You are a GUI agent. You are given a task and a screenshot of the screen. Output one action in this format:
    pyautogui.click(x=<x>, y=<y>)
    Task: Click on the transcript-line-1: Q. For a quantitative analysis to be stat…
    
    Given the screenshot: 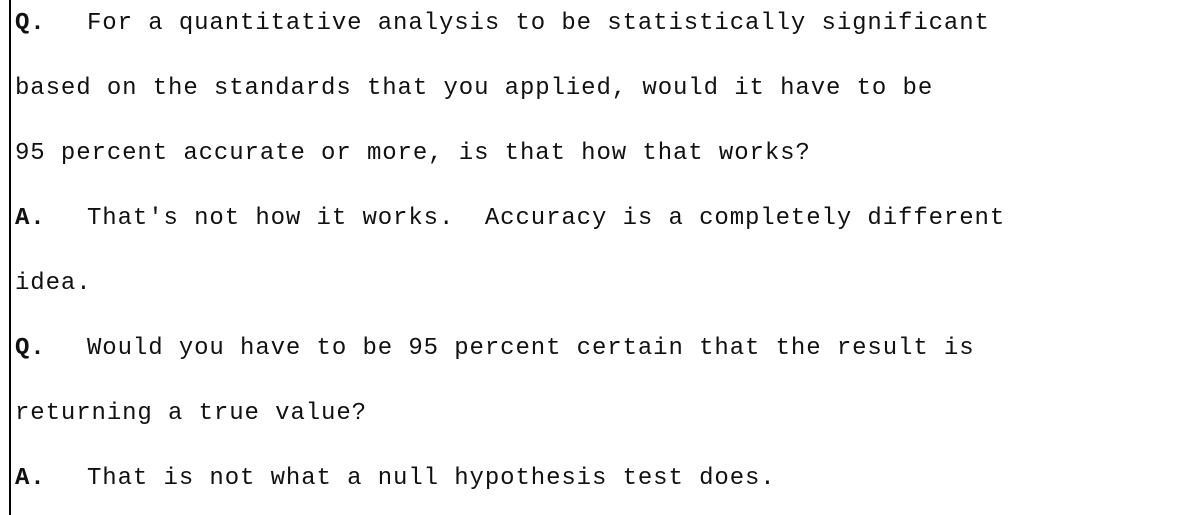 What is the action you would take?
    pyautogui.click(x=502, y=24)
    